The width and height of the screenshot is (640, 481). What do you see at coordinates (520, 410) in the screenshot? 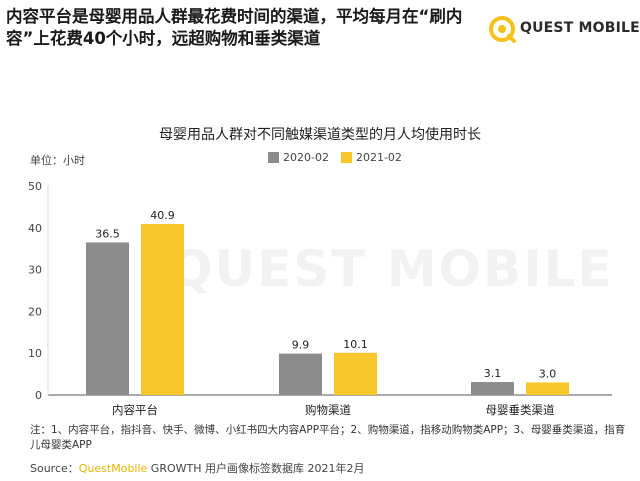
I see `x-category-label: 母婴垂类渠道` at bounding box center [520, 410].